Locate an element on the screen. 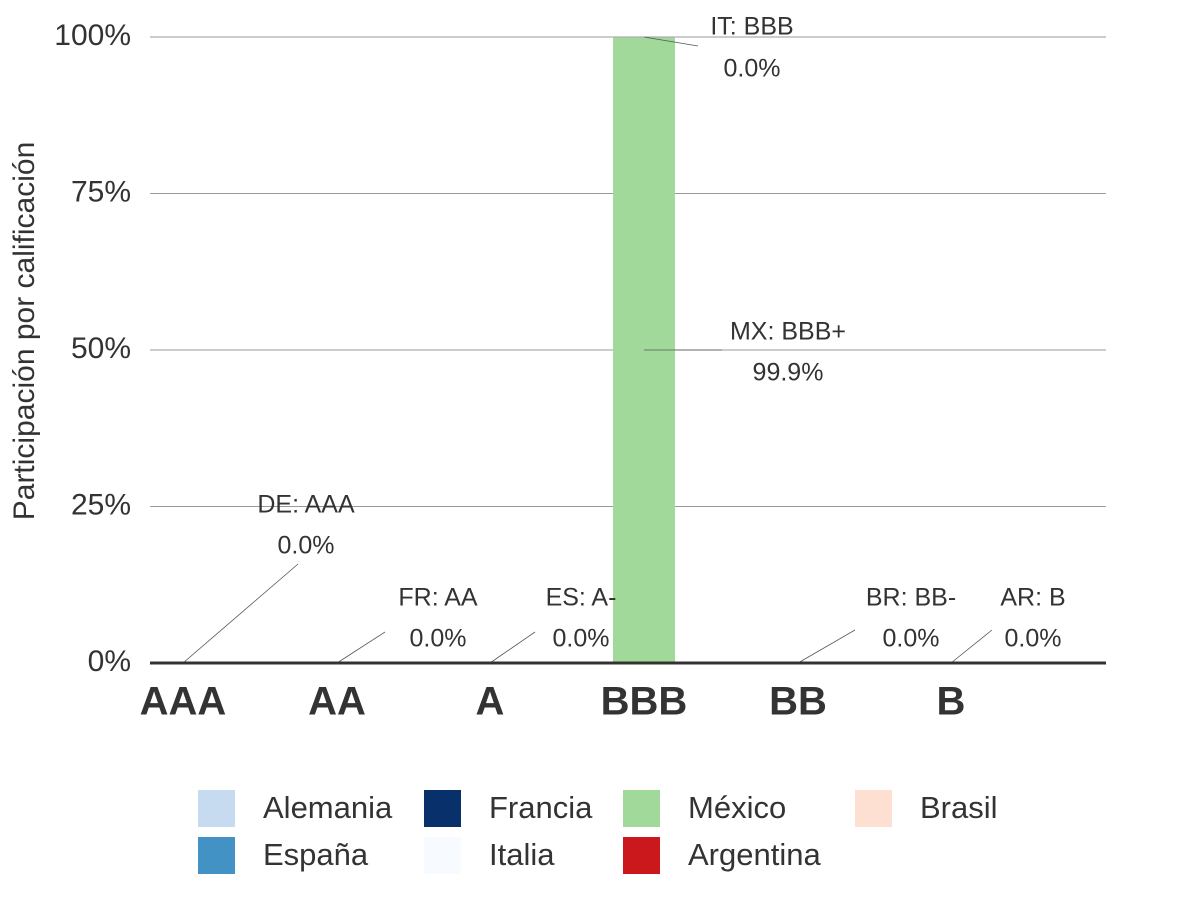  annotation-rating-label: DE: AAA is located at coordinates (306, 505).